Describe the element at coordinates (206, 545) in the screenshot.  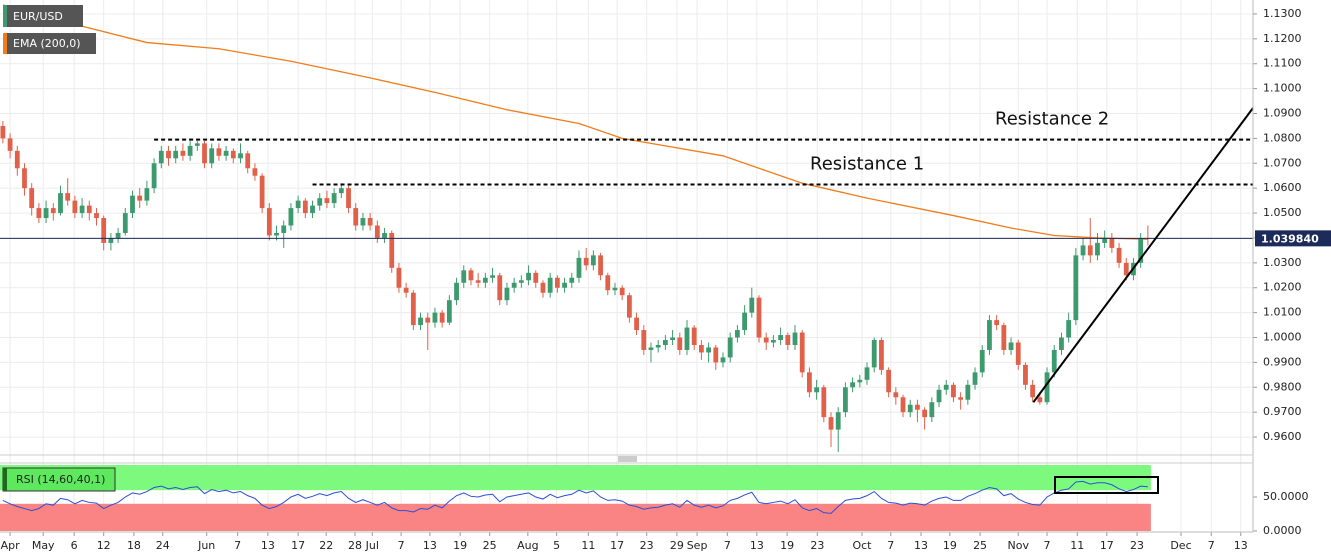
I see `x-tick-label: Jun` at that location.